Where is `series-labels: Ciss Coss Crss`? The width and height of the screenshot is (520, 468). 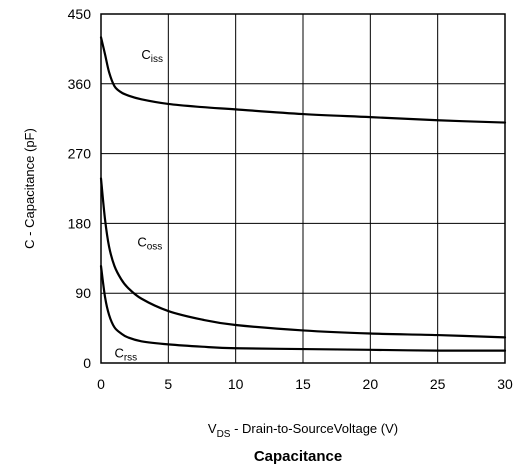
series-labels: Ciss Coss Crss is located at coordinates (138, 205).